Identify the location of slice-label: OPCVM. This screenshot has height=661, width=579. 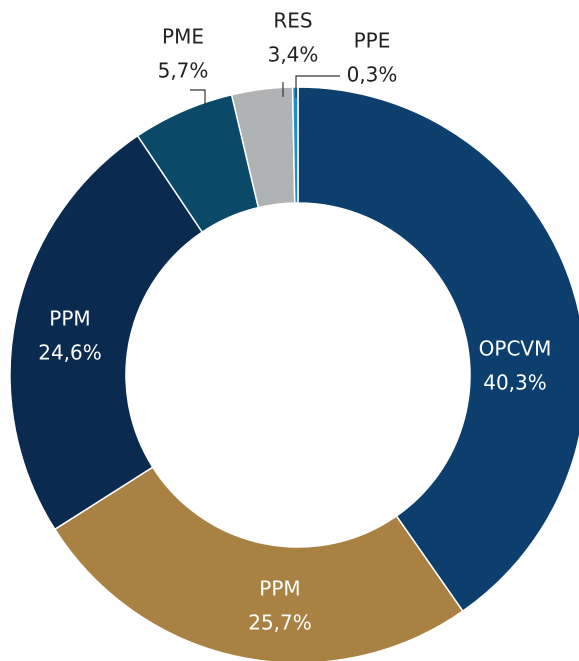
(515, 349).